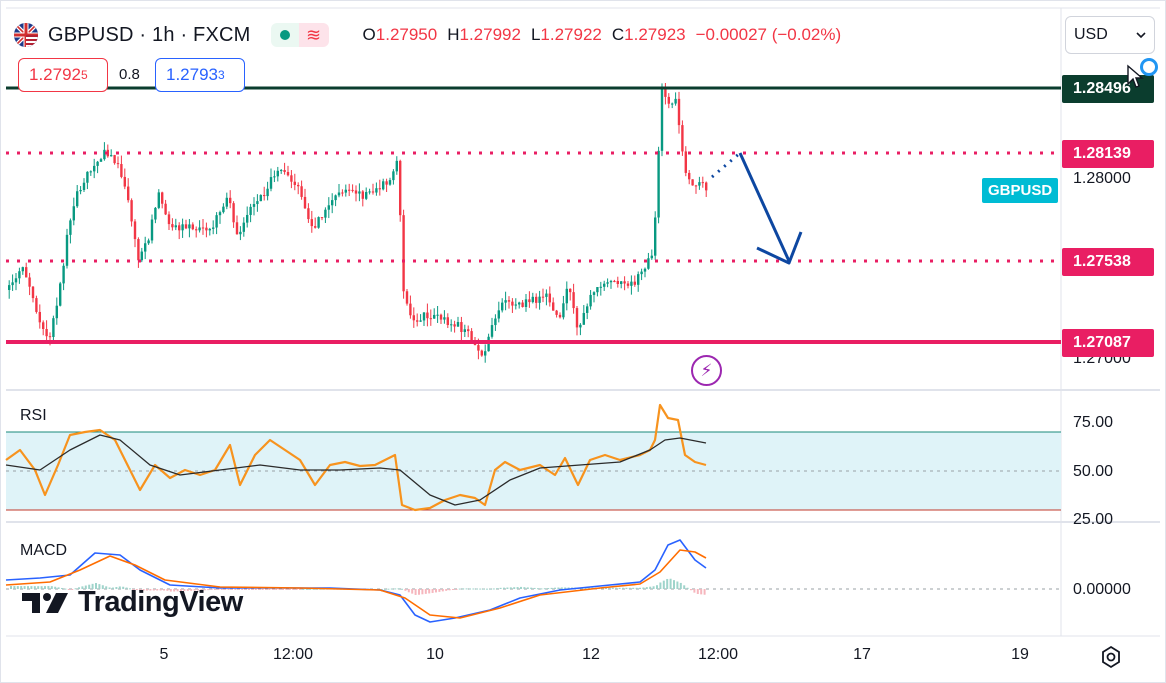 This screenshot has width=1166, height=683. I want to click on projection-arrow-head, so click(779, 248).